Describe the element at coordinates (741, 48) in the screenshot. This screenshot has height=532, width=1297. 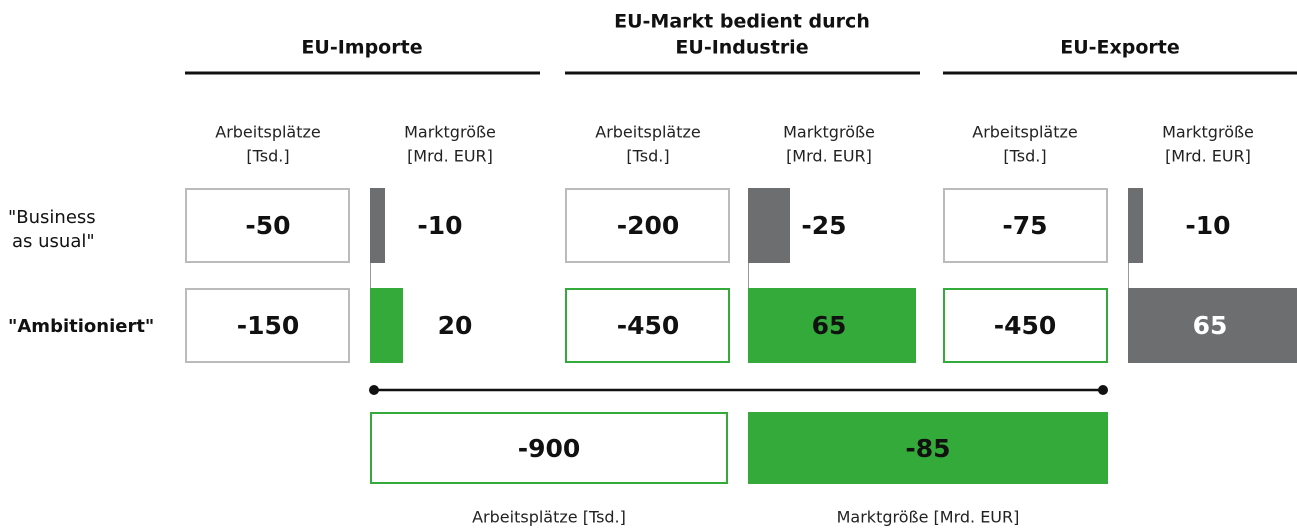
I see `group-title: EU-Industrie` at that location.